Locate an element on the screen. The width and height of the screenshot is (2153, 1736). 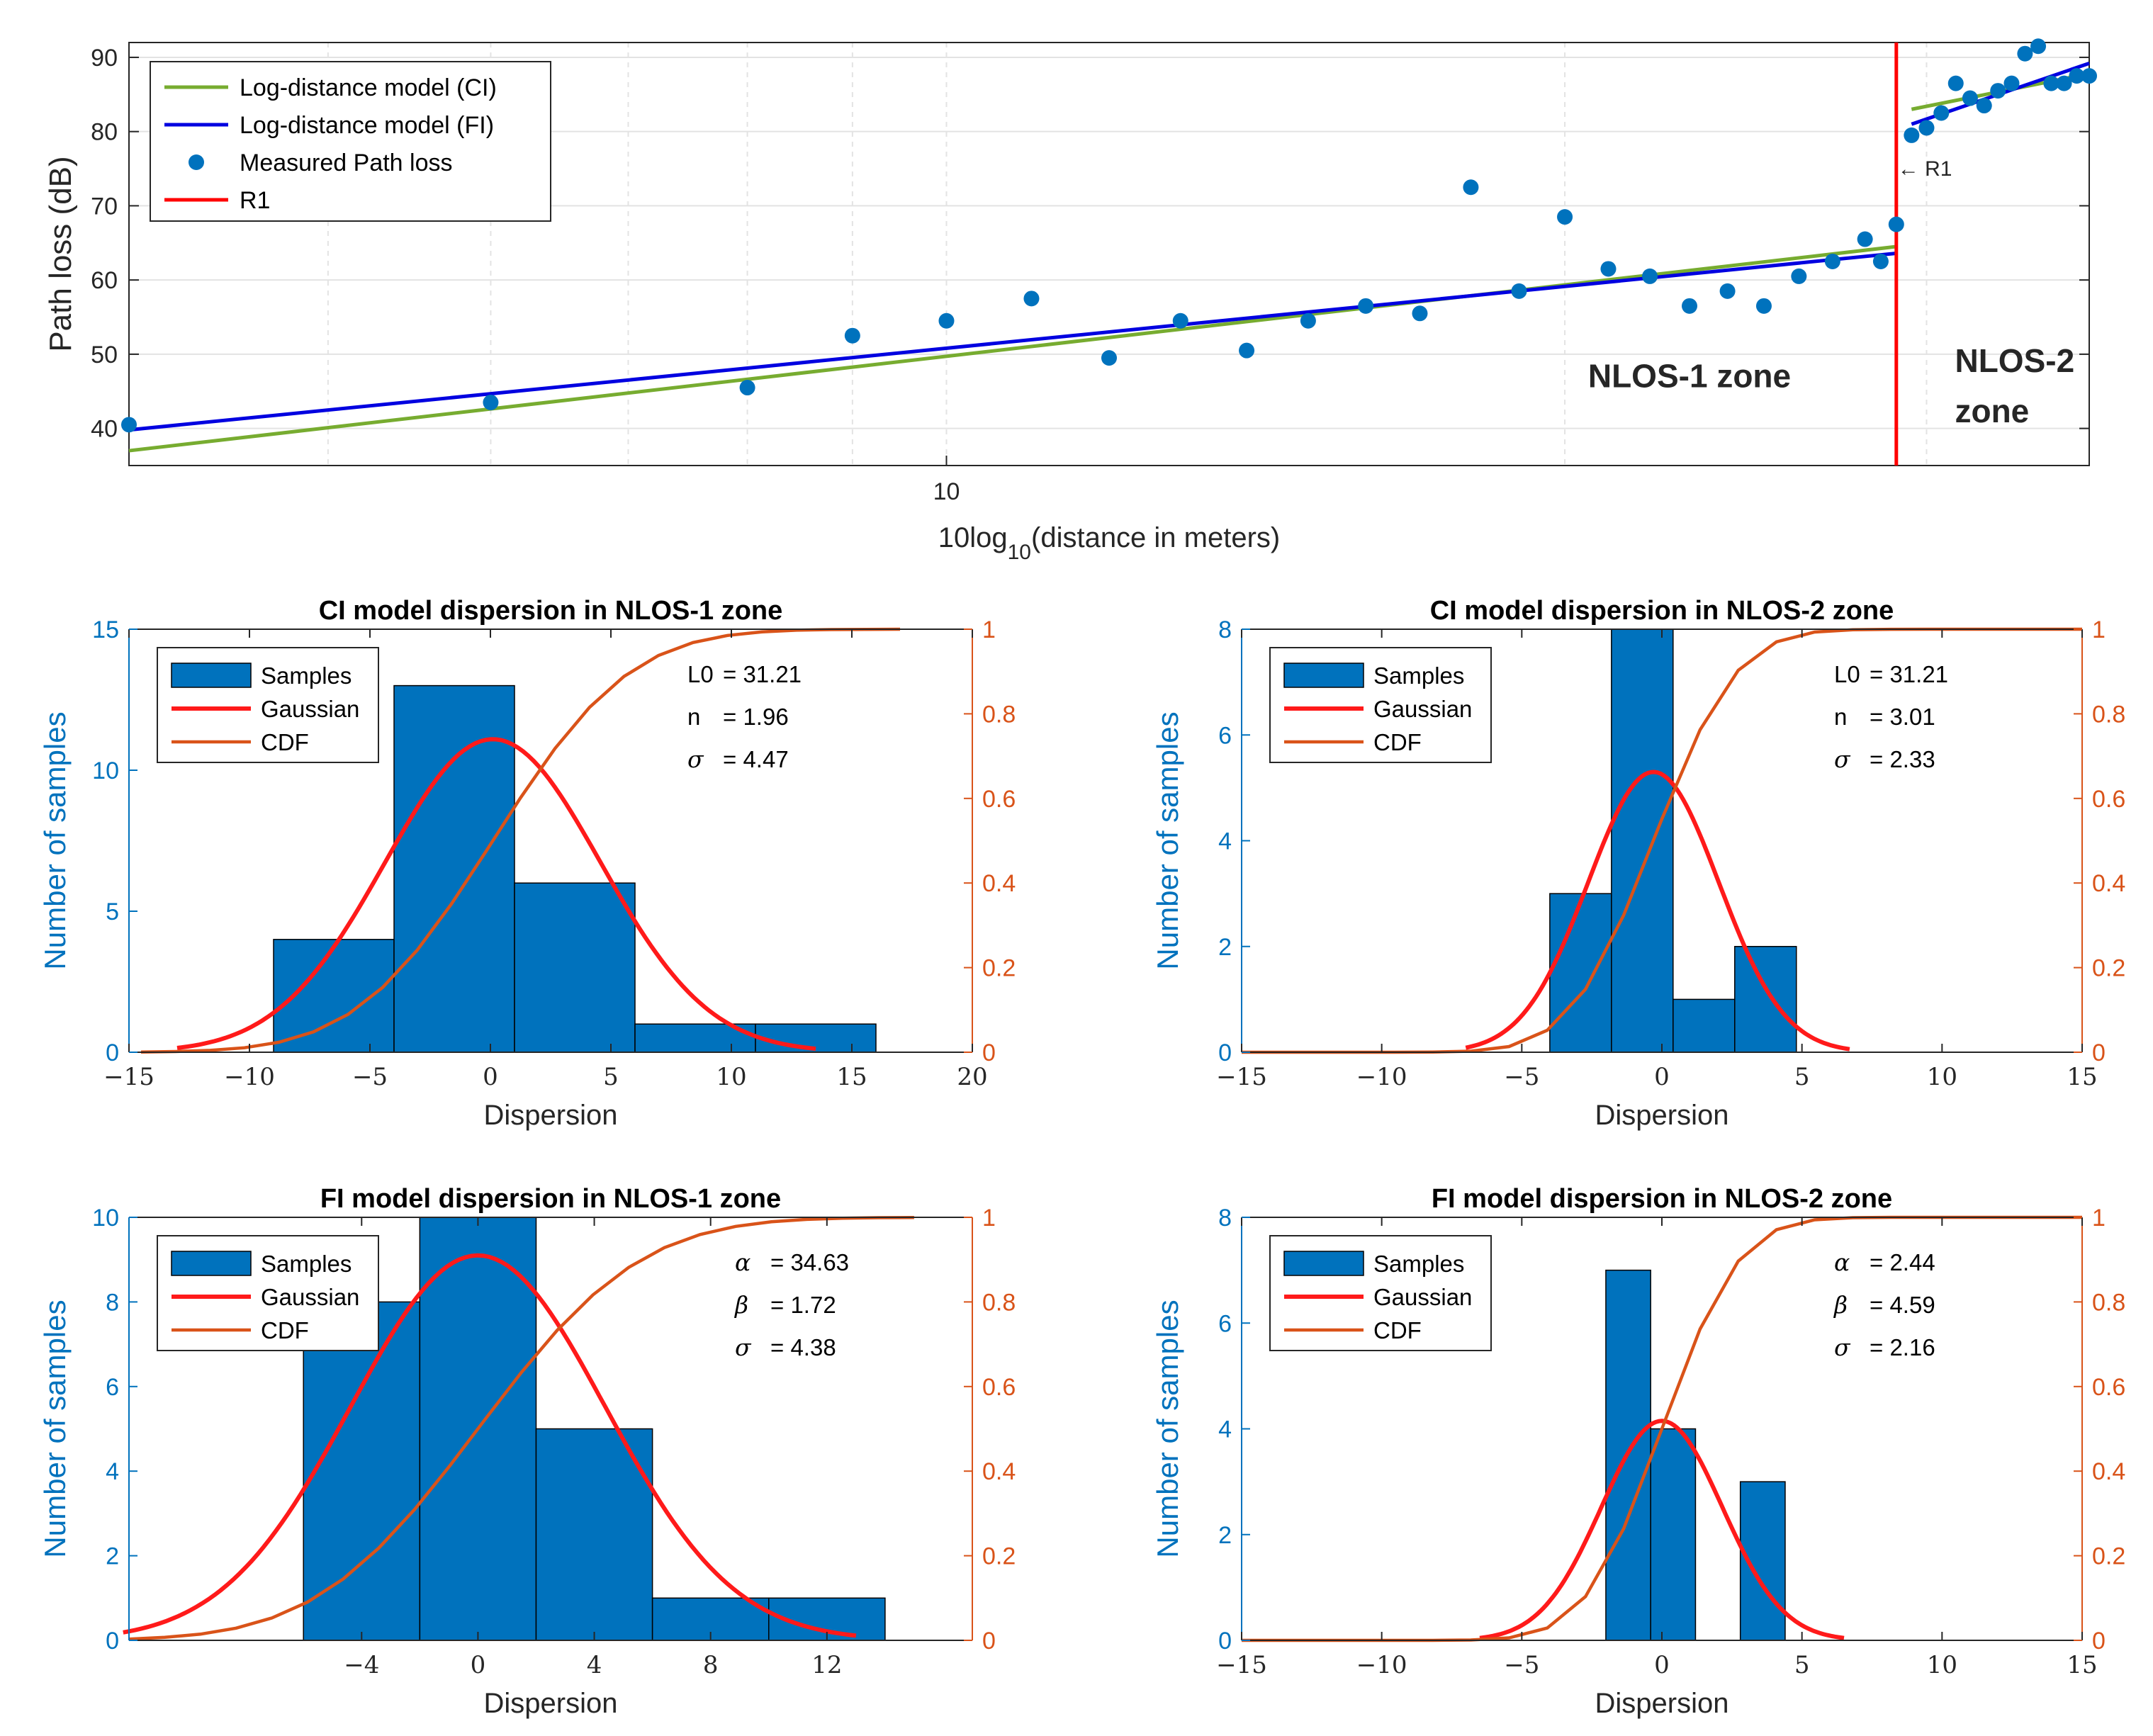
param-symbol: β is located at coordinates (740, 1305).